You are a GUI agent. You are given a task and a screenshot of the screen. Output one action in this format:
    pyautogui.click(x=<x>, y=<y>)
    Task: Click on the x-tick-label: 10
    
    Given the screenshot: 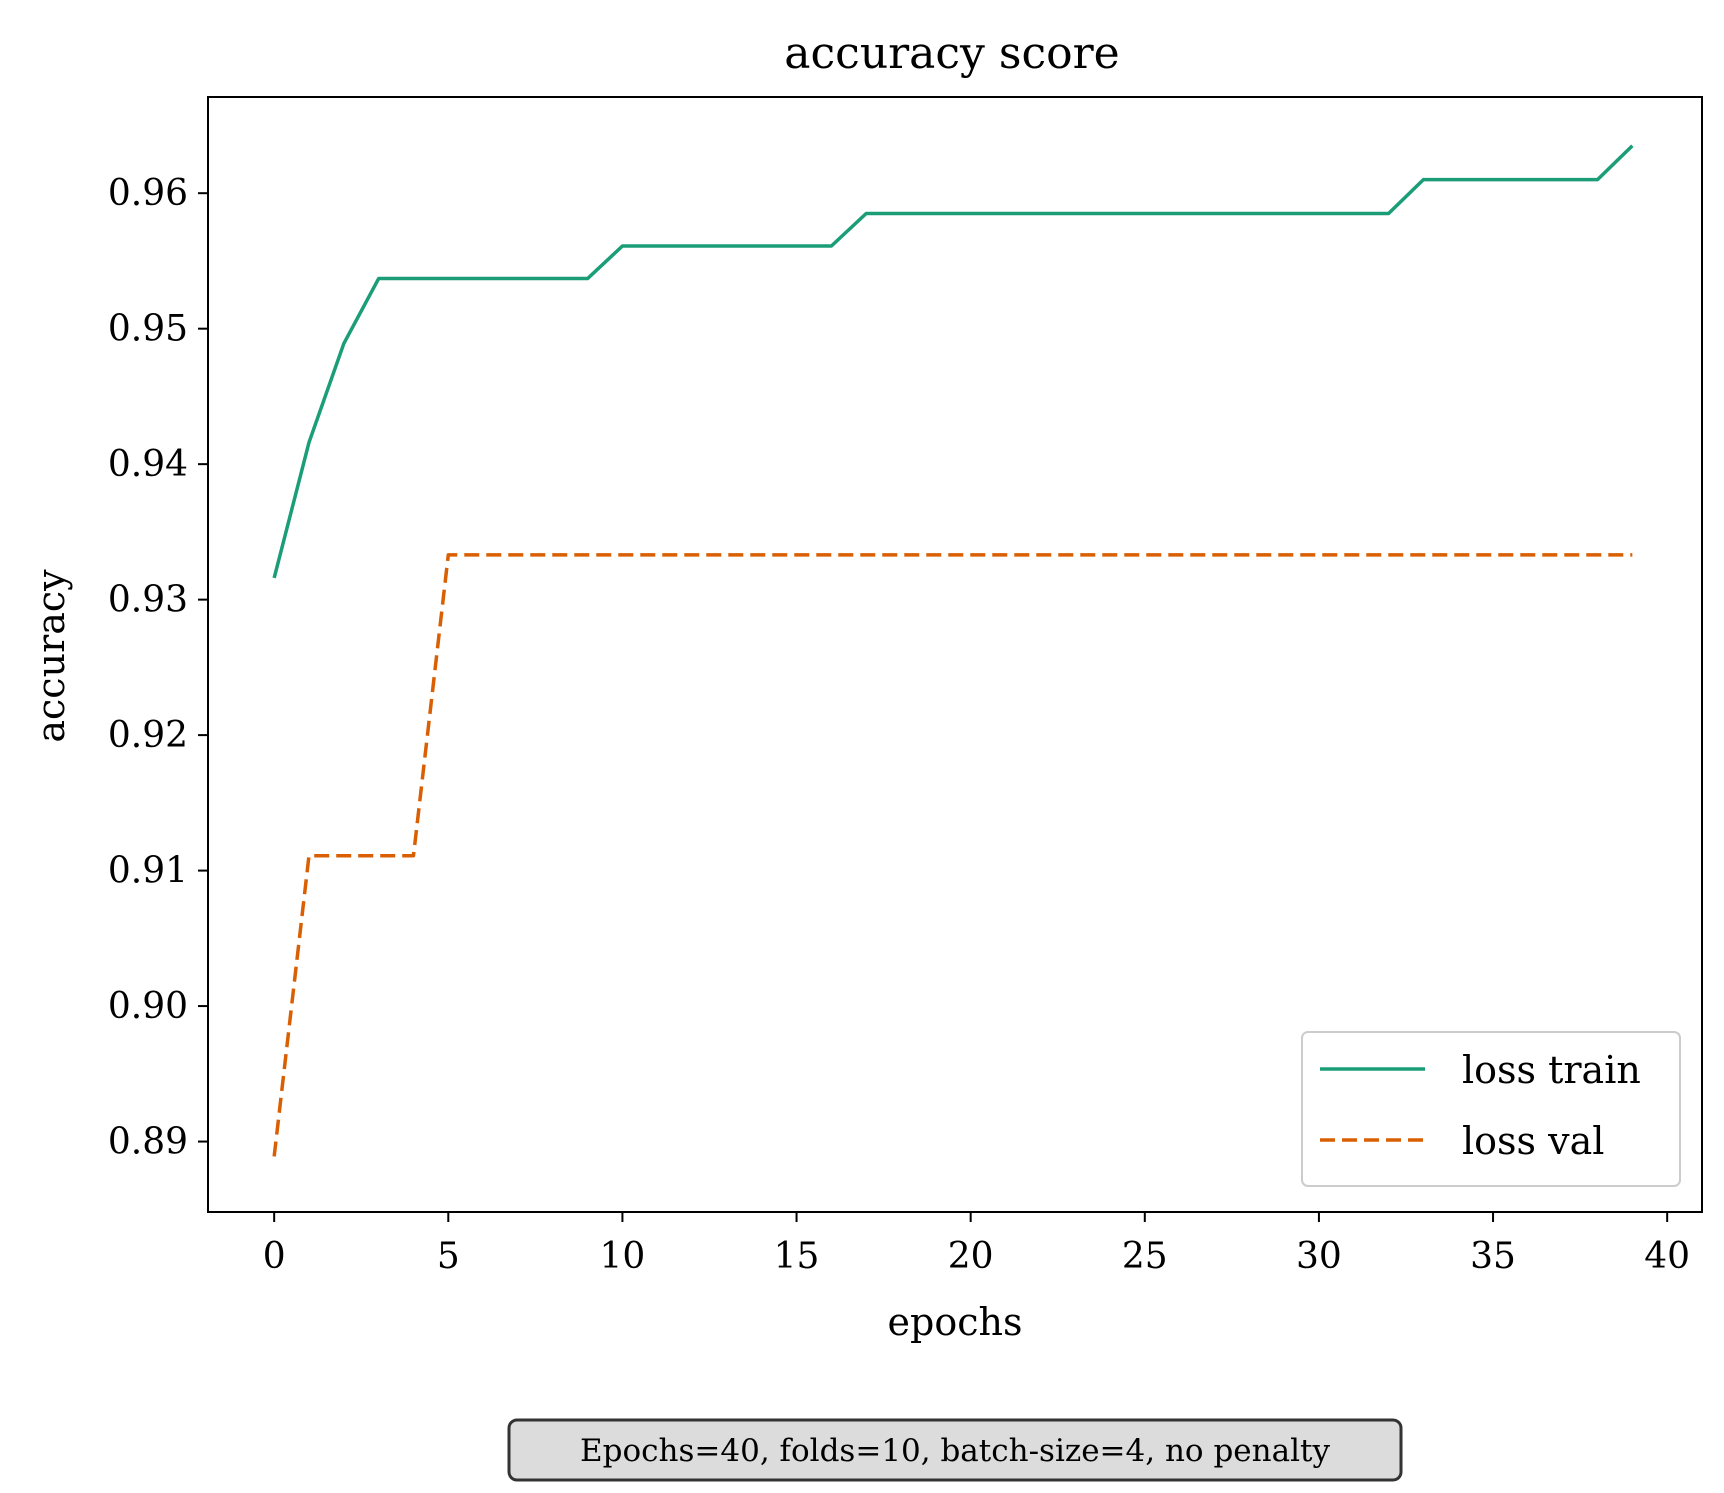 What is the action you would take?
    pyautogui.click(x=623, y=1256)
    